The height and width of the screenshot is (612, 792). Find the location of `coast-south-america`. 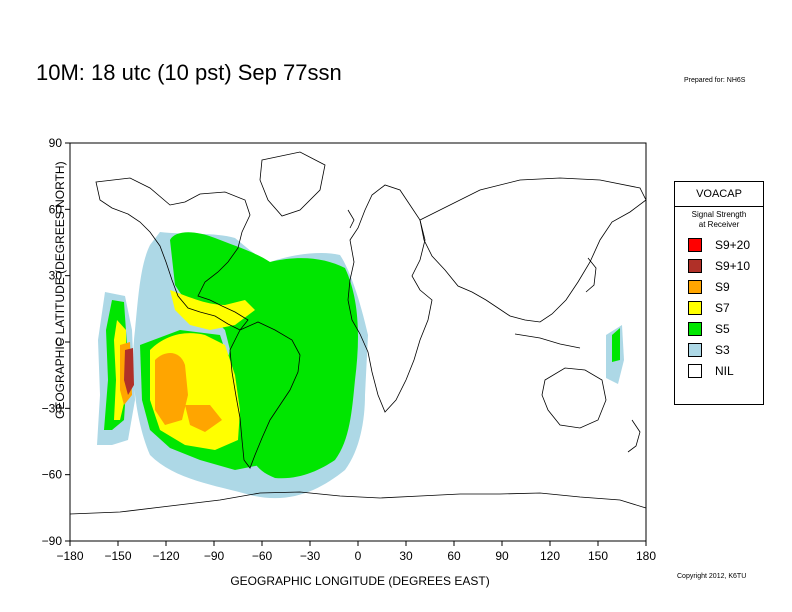

coast-south-america is located at coordinates (265, 395).